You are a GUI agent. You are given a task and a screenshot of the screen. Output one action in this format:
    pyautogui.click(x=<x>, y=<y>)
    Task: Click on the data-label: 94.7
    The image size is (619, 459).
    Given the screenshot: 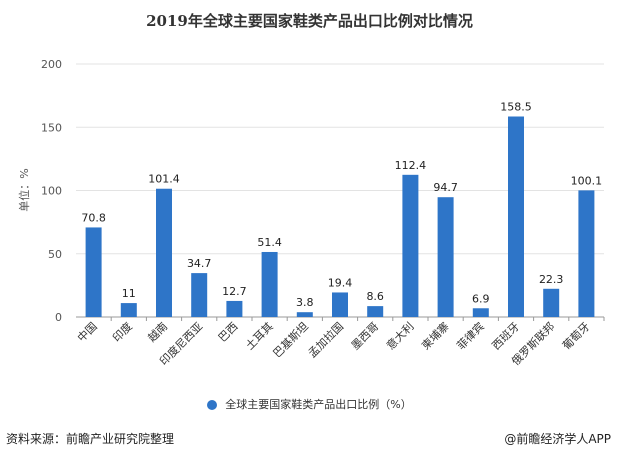 What is the action you would take?
    pyautogui.click(x=445, y=187)
    